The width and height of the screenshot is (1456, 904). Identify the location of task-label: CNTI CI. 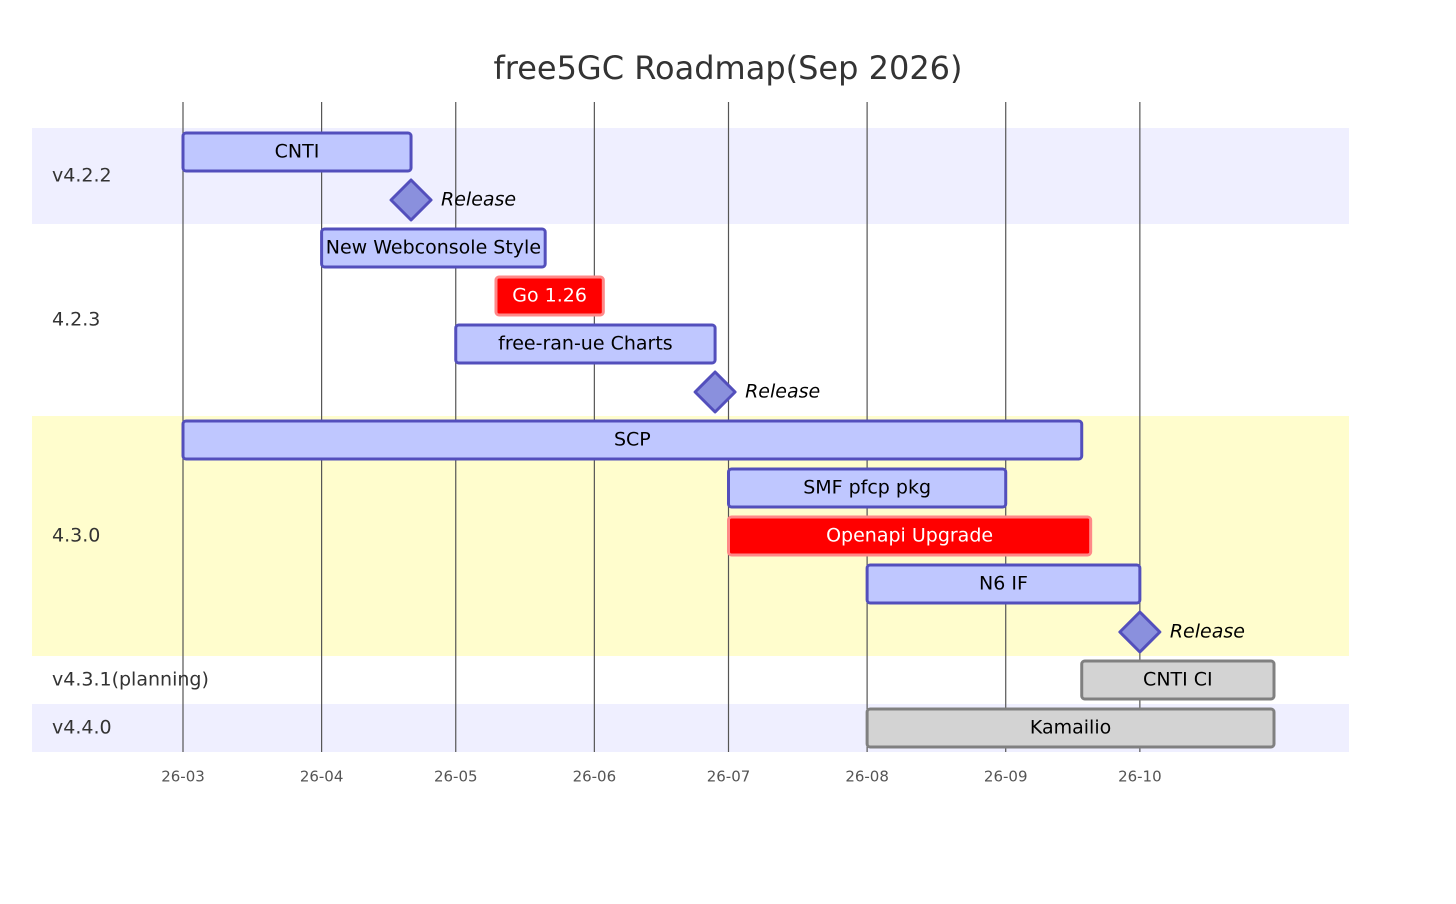
(1178, 680).